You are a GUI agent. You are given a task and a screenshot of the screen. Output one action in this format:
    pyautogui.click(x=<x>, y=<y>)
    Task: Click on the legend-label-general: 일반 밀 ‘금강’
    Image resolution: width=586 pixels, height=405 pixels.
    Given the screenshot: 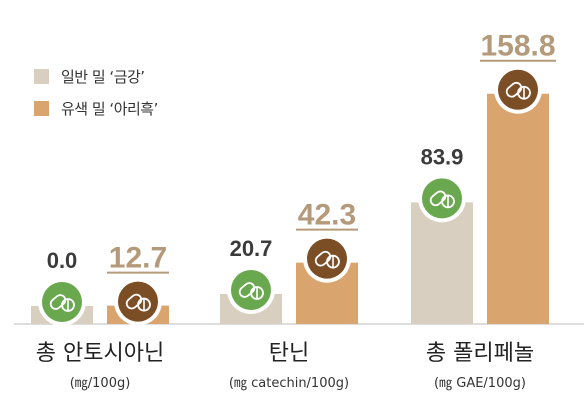 What is the action you would take?
    pyautogui.click(x=103, y=76)
    